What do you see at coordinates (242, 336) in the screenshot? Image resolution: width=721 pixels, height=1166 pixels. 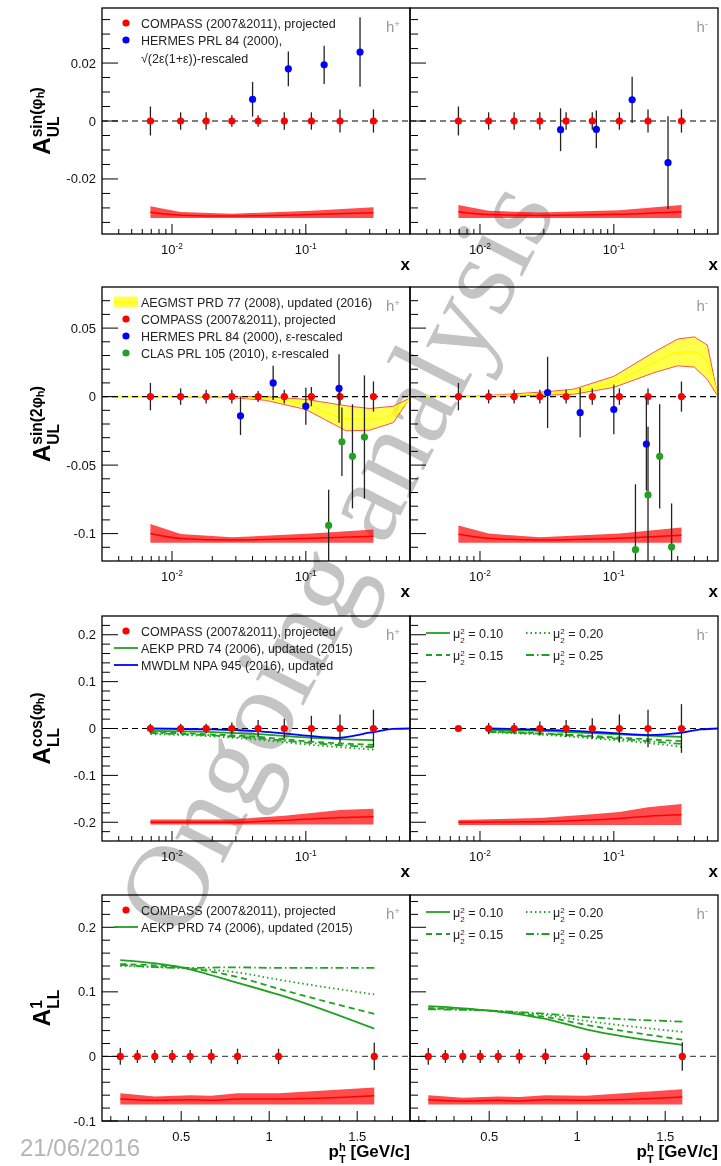 I see `legend-label: HERMES PRL 84 (2000), ε-rescaled` at bounding box center [242, 336].